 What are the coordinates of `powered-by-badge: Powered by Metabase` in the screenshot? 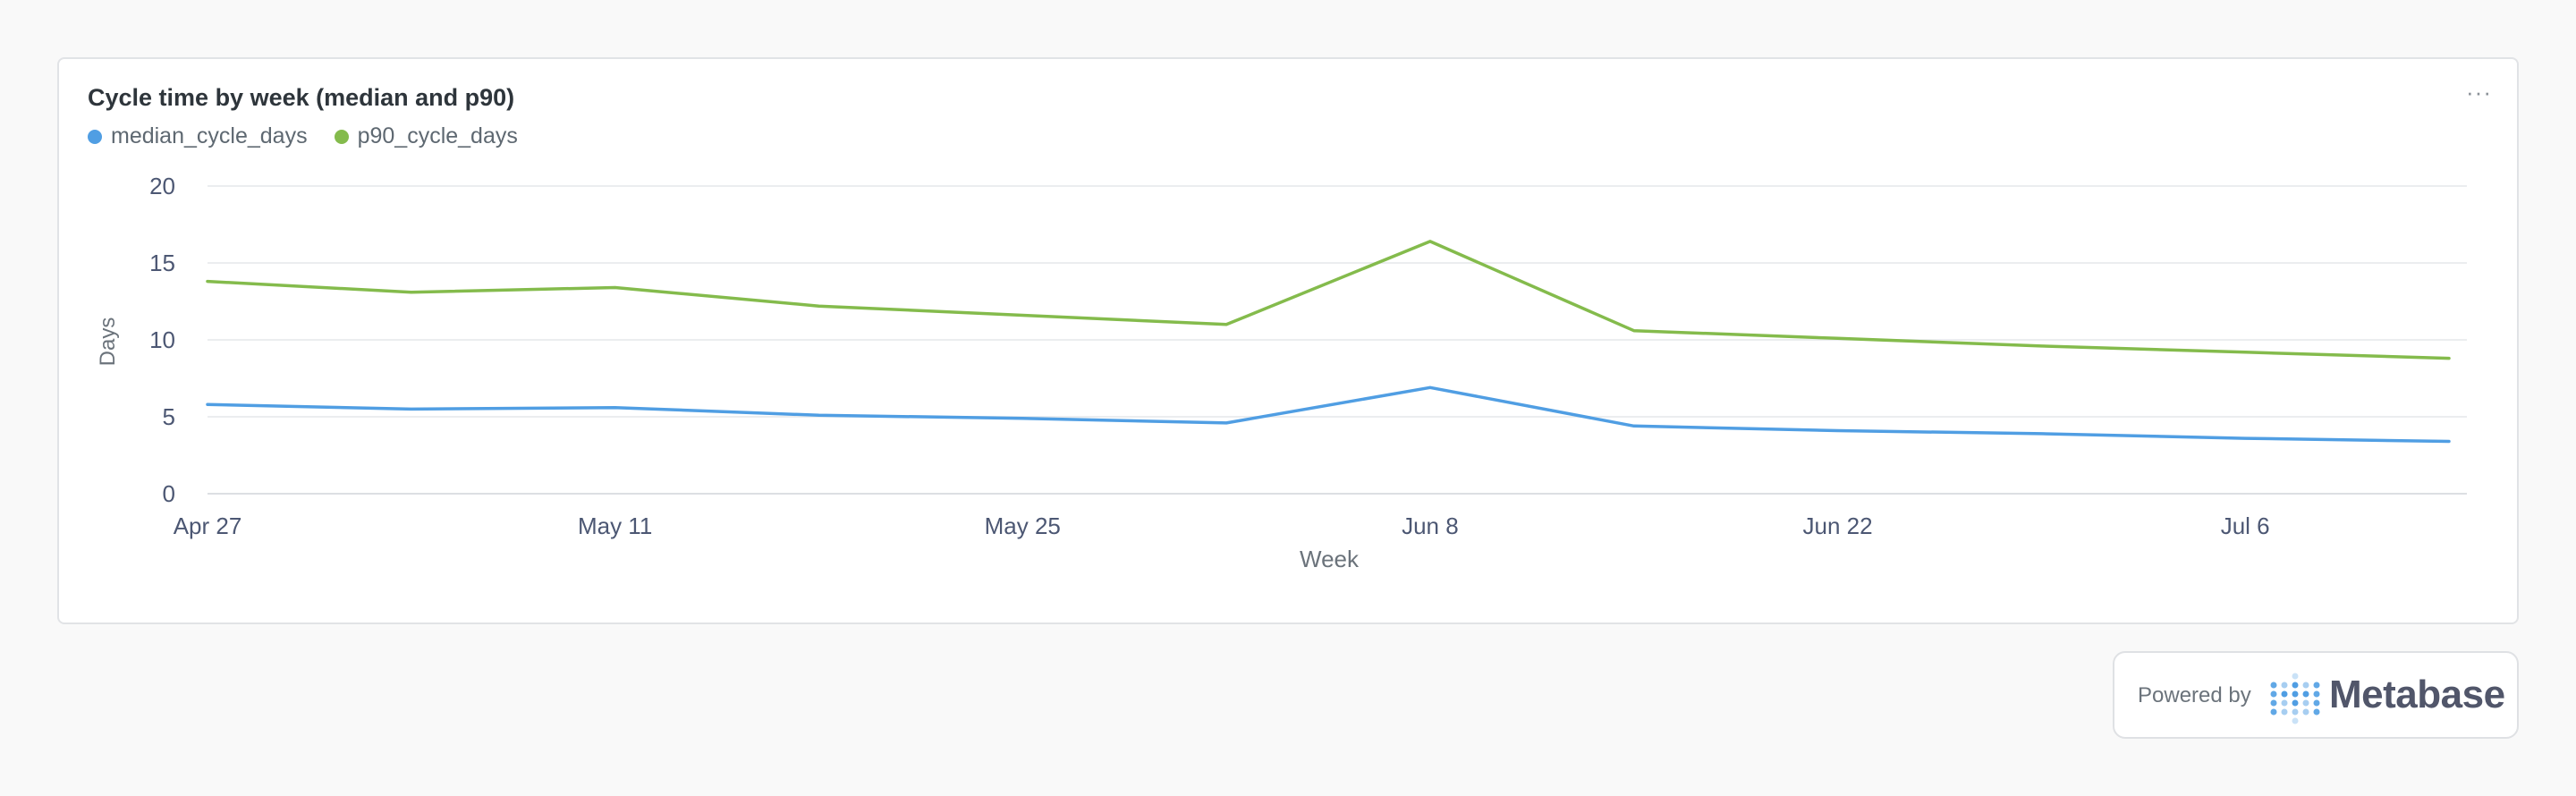 It's located at (2316, 695).